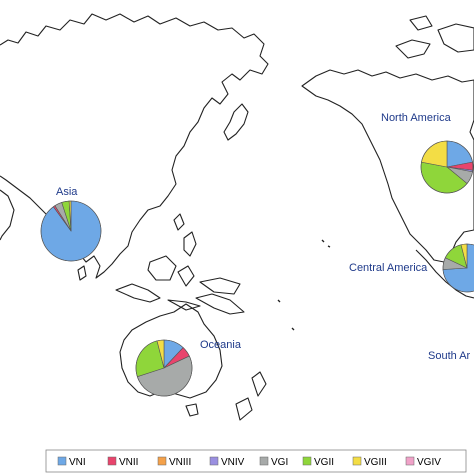 Image resolution: width=474 pixels, height=474 pixels. I want to click on new-guinea-island, so click(220, 304).